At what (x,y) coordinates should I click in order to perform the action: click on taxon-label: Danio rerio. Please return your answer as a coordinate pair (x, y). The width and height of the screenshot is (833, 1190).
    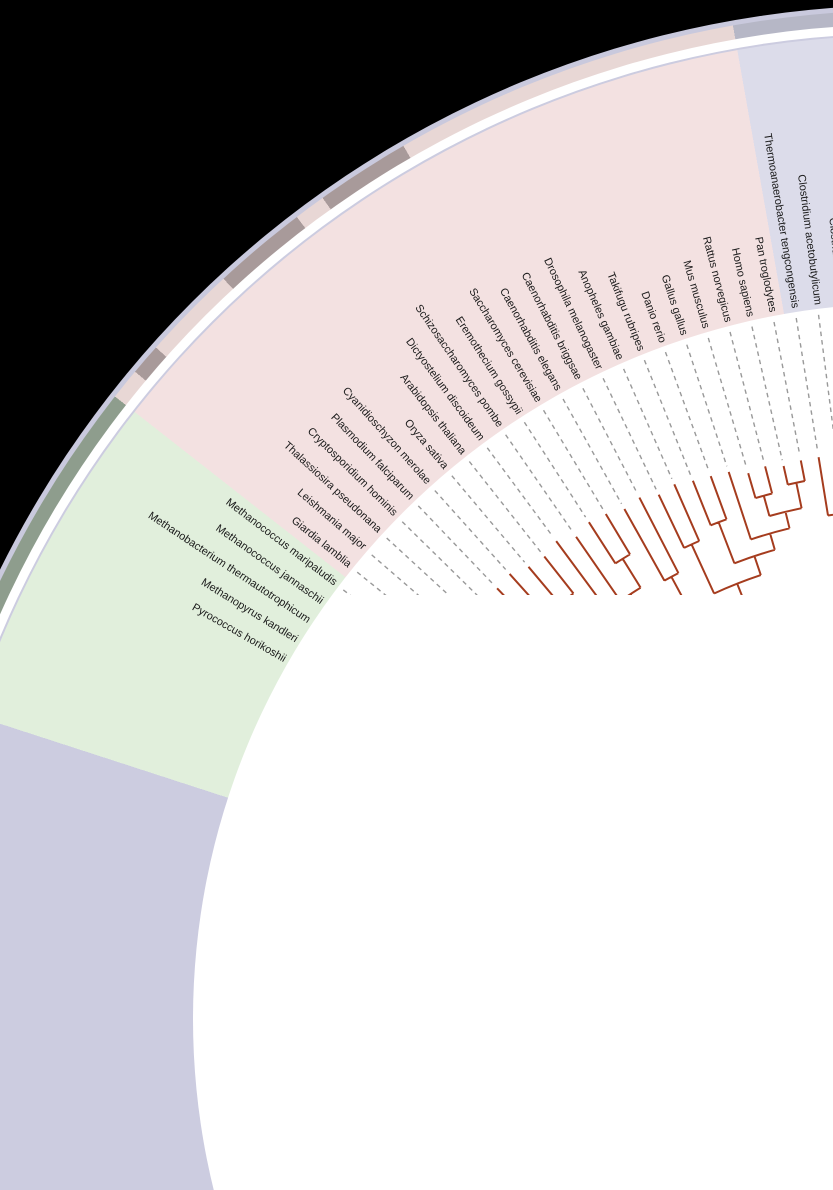
    Looking at the image, I should click on (653, 317).